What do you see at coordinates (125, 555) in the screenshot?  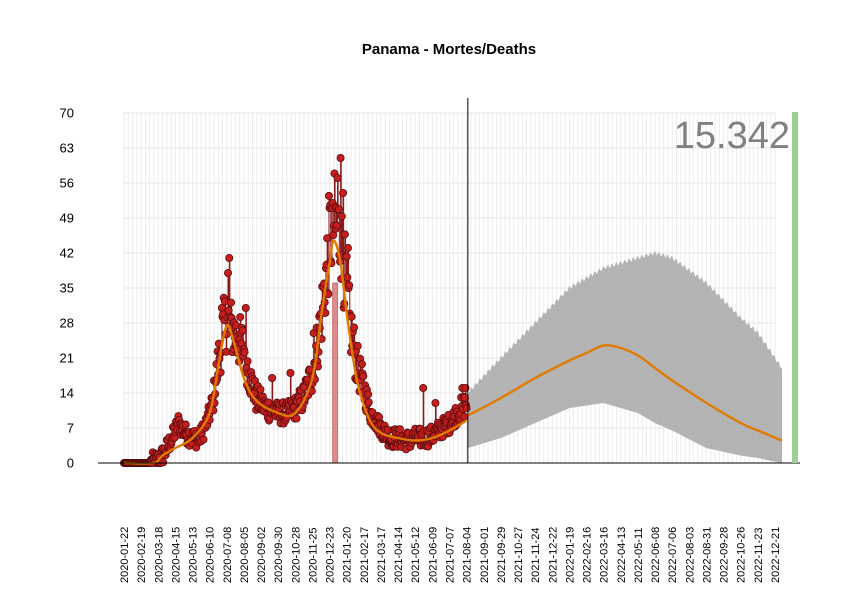 I see `x-tick-label: 2020-01-22` at bounding box center [125, 555].